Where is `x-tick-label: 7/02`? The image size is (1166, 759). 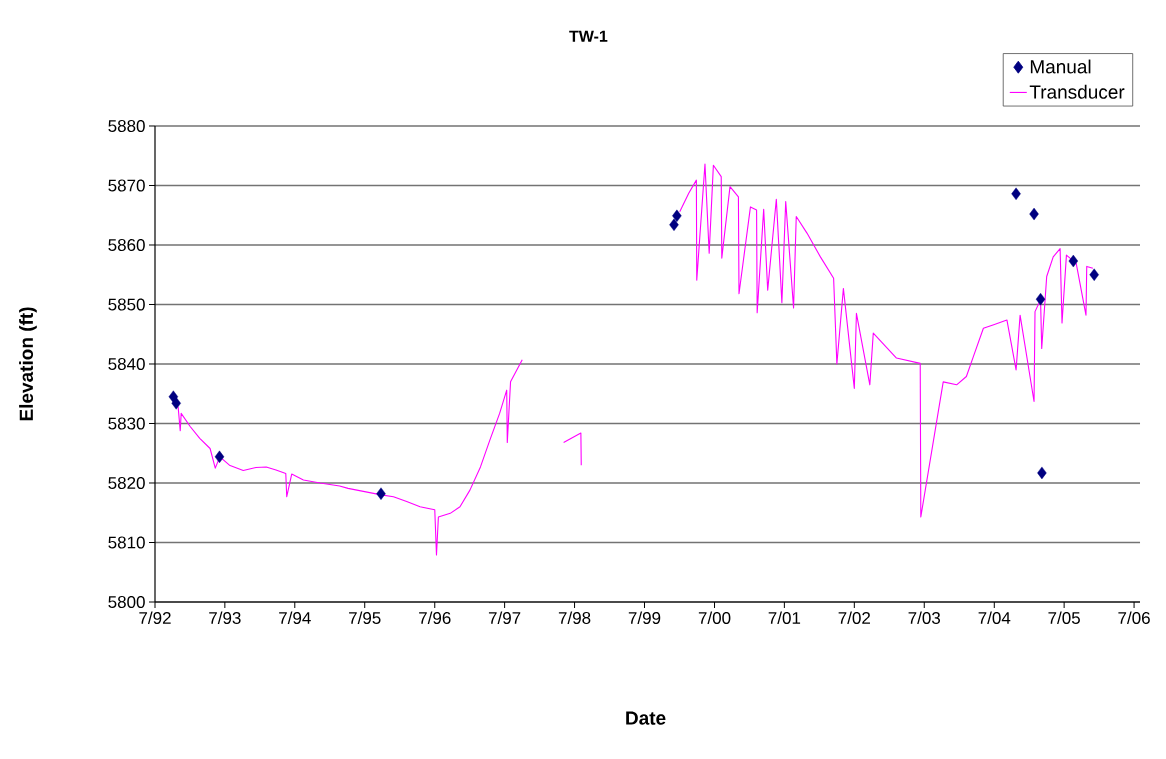
x-tick-label: 7/02 is located at coordinates (854, 618).